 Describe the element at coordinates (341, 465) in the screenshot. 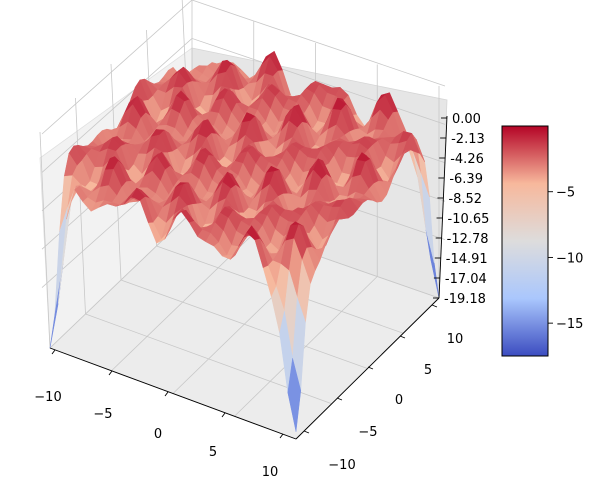

I see `y-tick-label: −10` at that location.